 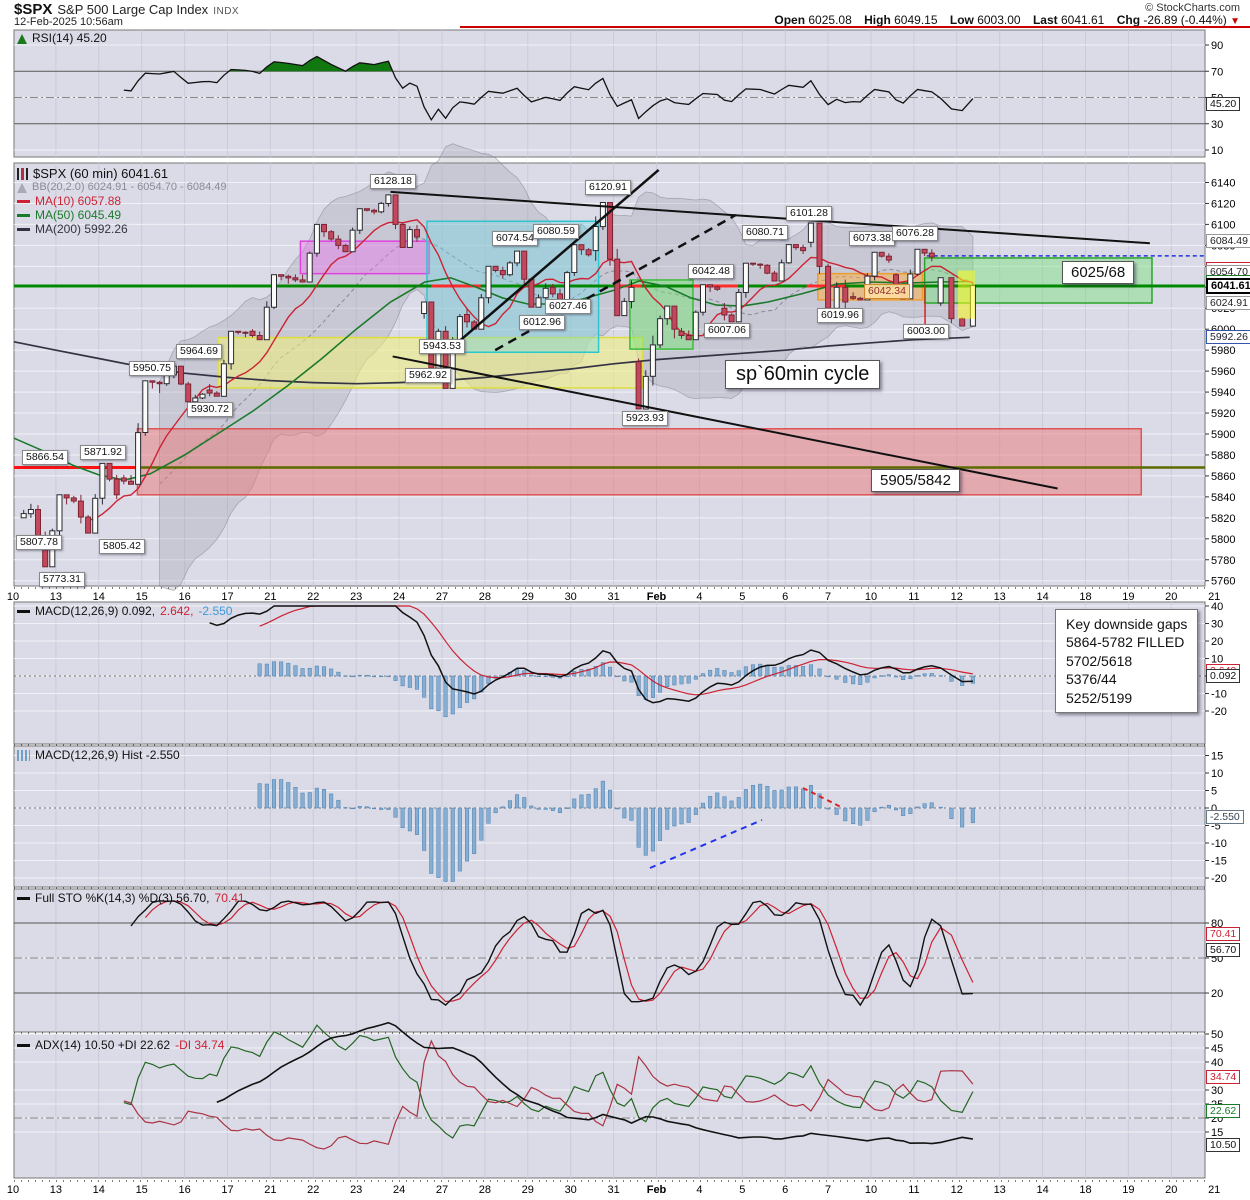 What do you see at coordinates (1099, 660) in the screenshot?
I see `gaps-line: 5702/5618` at bounding box center [1099, 660].